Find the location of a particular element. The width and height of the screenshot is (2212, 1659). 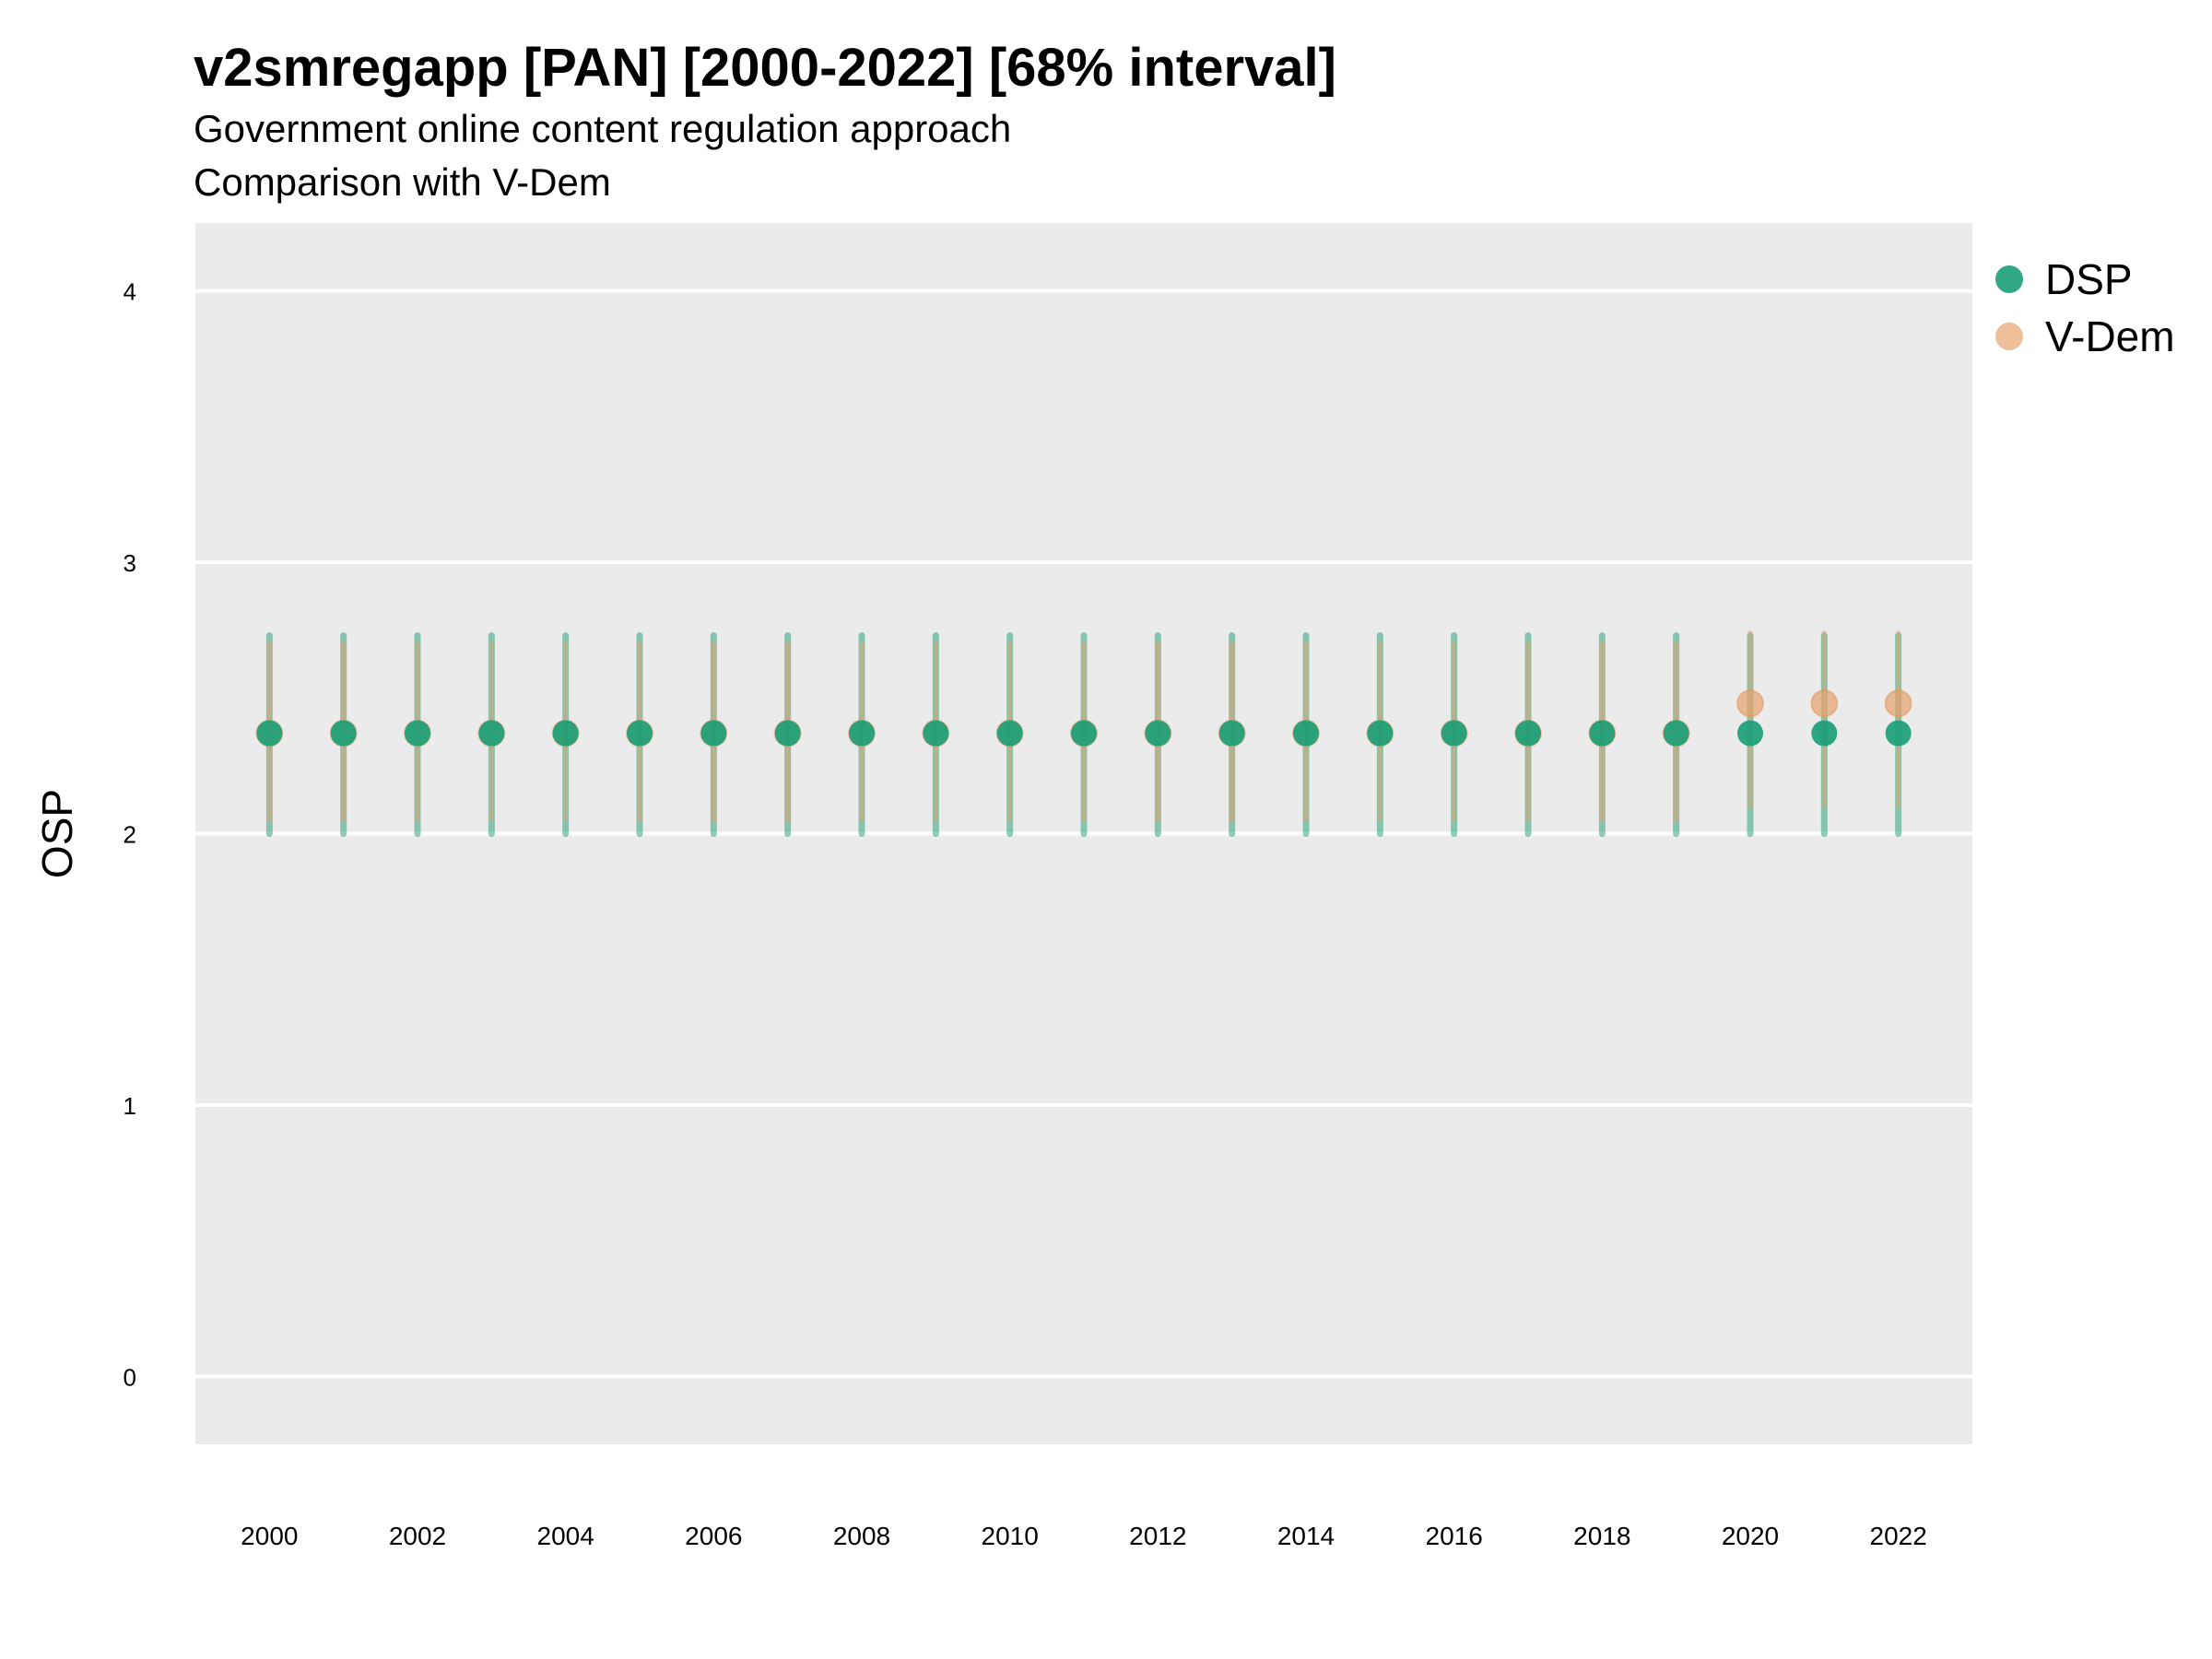

legend-label-dsp: DSP is located at coordinates (2089, 279).